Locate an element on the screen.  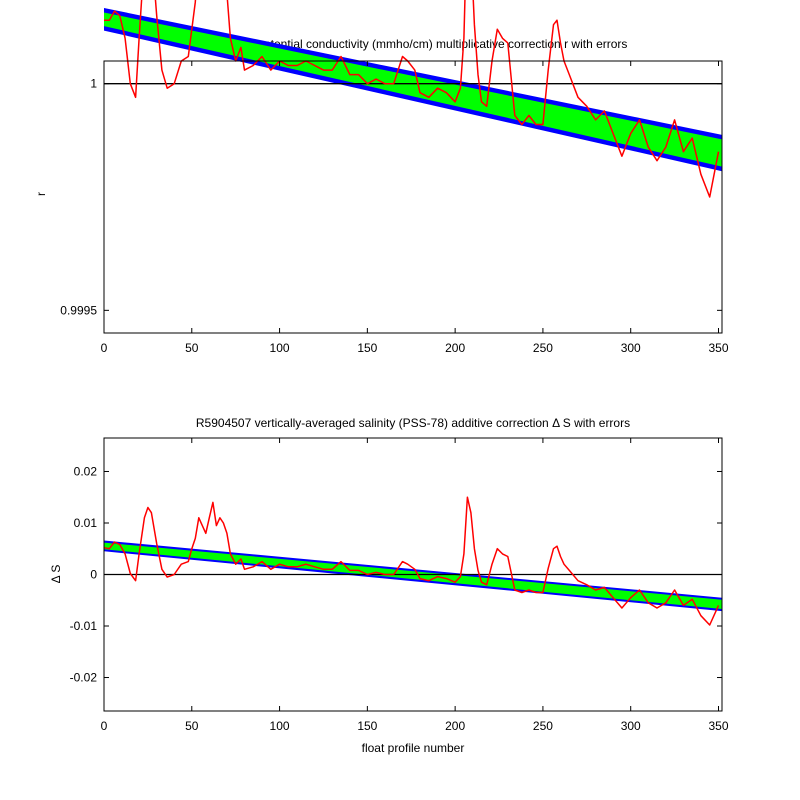
y-tick-label: -0.02 is located at coordinates (84, 678).